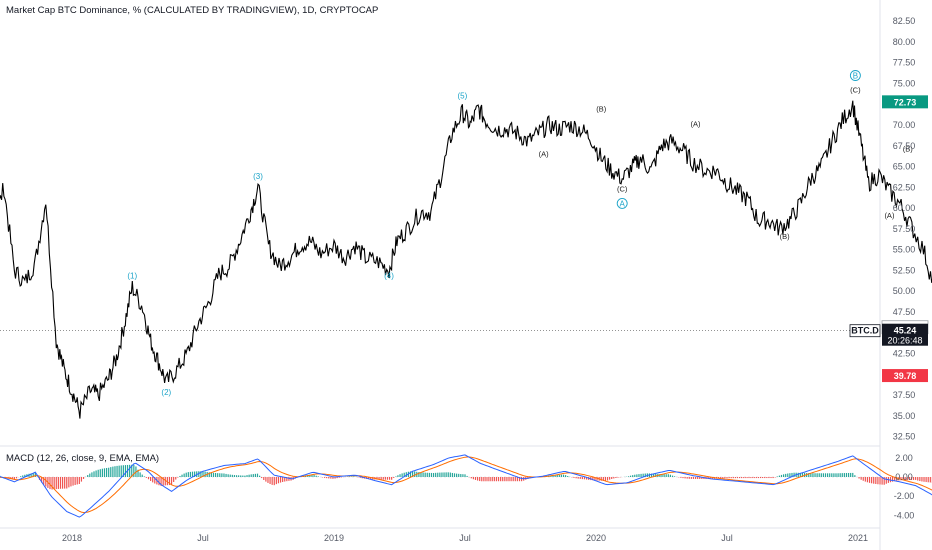  I want to click on price-tick-label: 65.00, so click(904, 167).